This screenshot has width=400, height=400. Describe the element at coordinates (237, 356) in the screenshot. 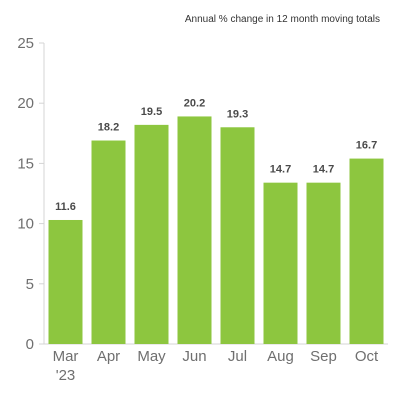

I see `x-tick-label-jul: Jul` at that location.